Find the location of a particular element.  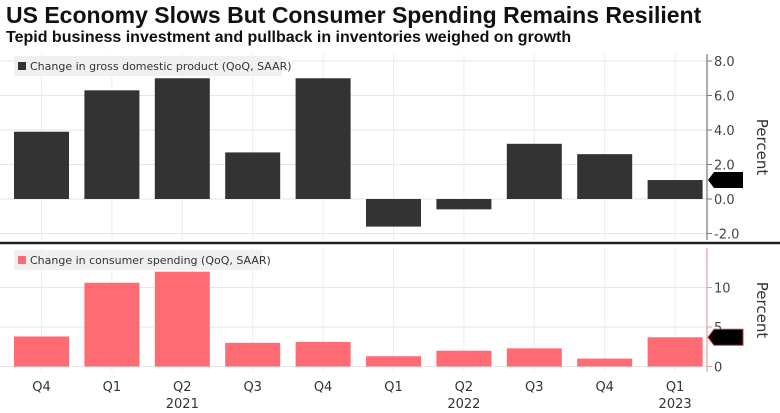

y-tick-label: -2.0 is located at coordinates (726, 235).